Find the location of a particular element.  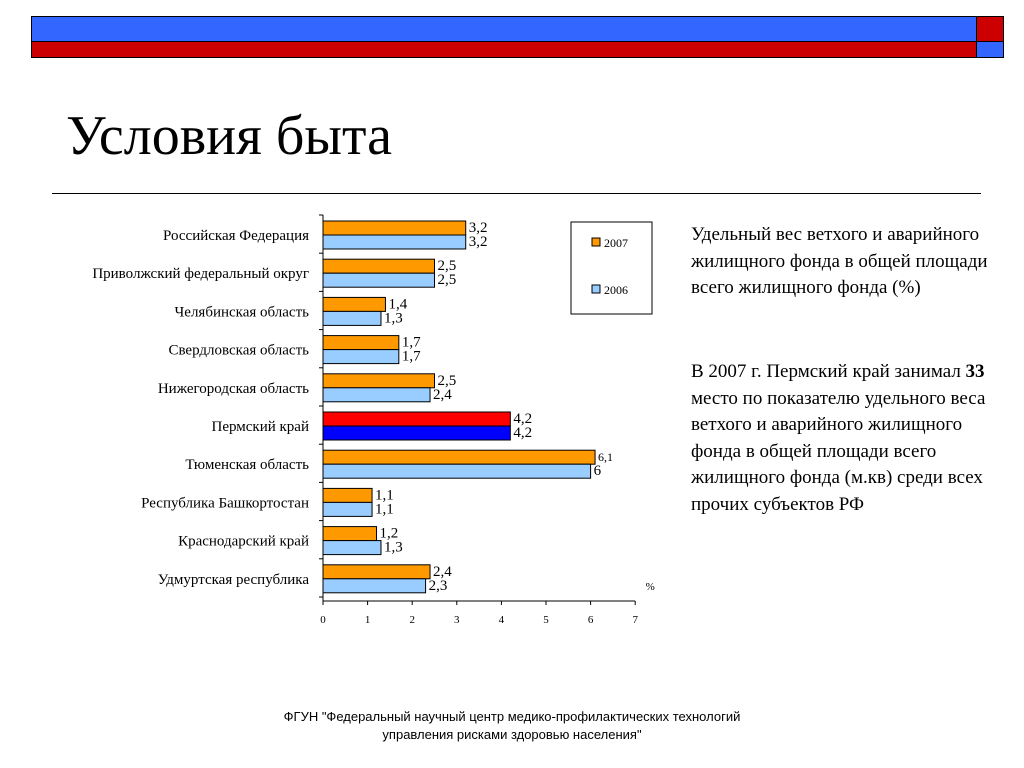

ranking-place: 33 is located at coordinates (975, 371).